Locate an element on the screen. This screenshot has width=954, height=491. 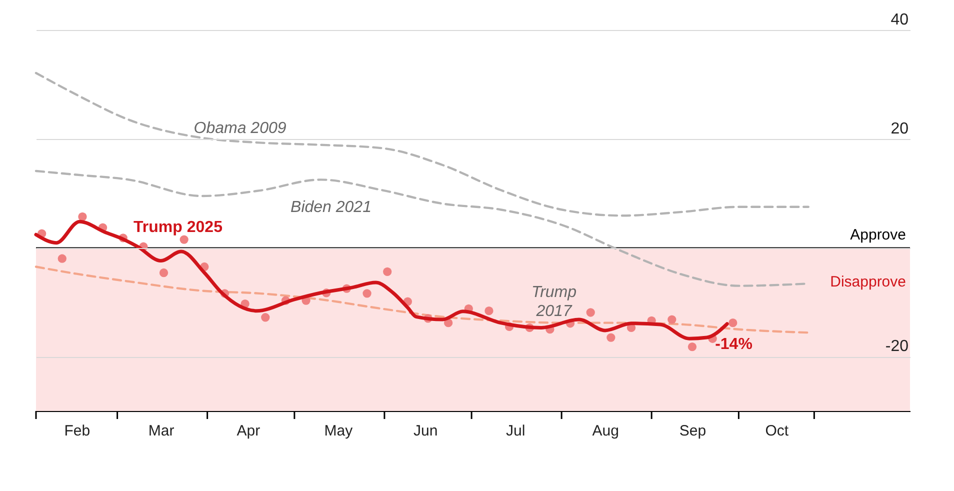
x-tick-label: Mar is located at coordinates (161, 431).